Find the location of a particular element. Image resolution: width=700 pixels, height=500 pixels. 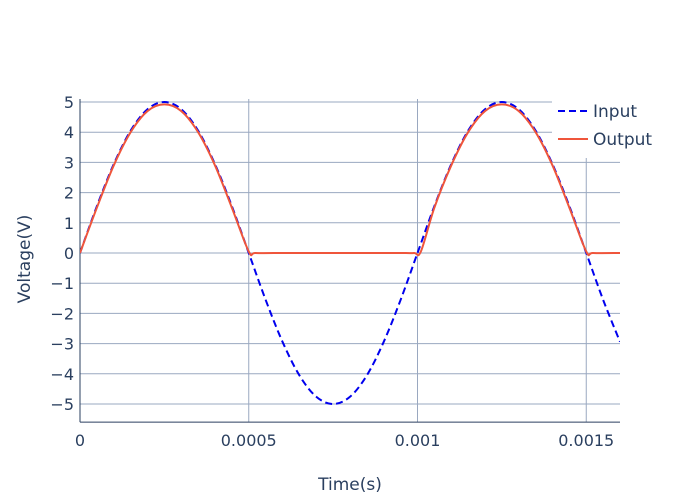

x-tick-label: 0.0015 is located at coordinates (586, 440).